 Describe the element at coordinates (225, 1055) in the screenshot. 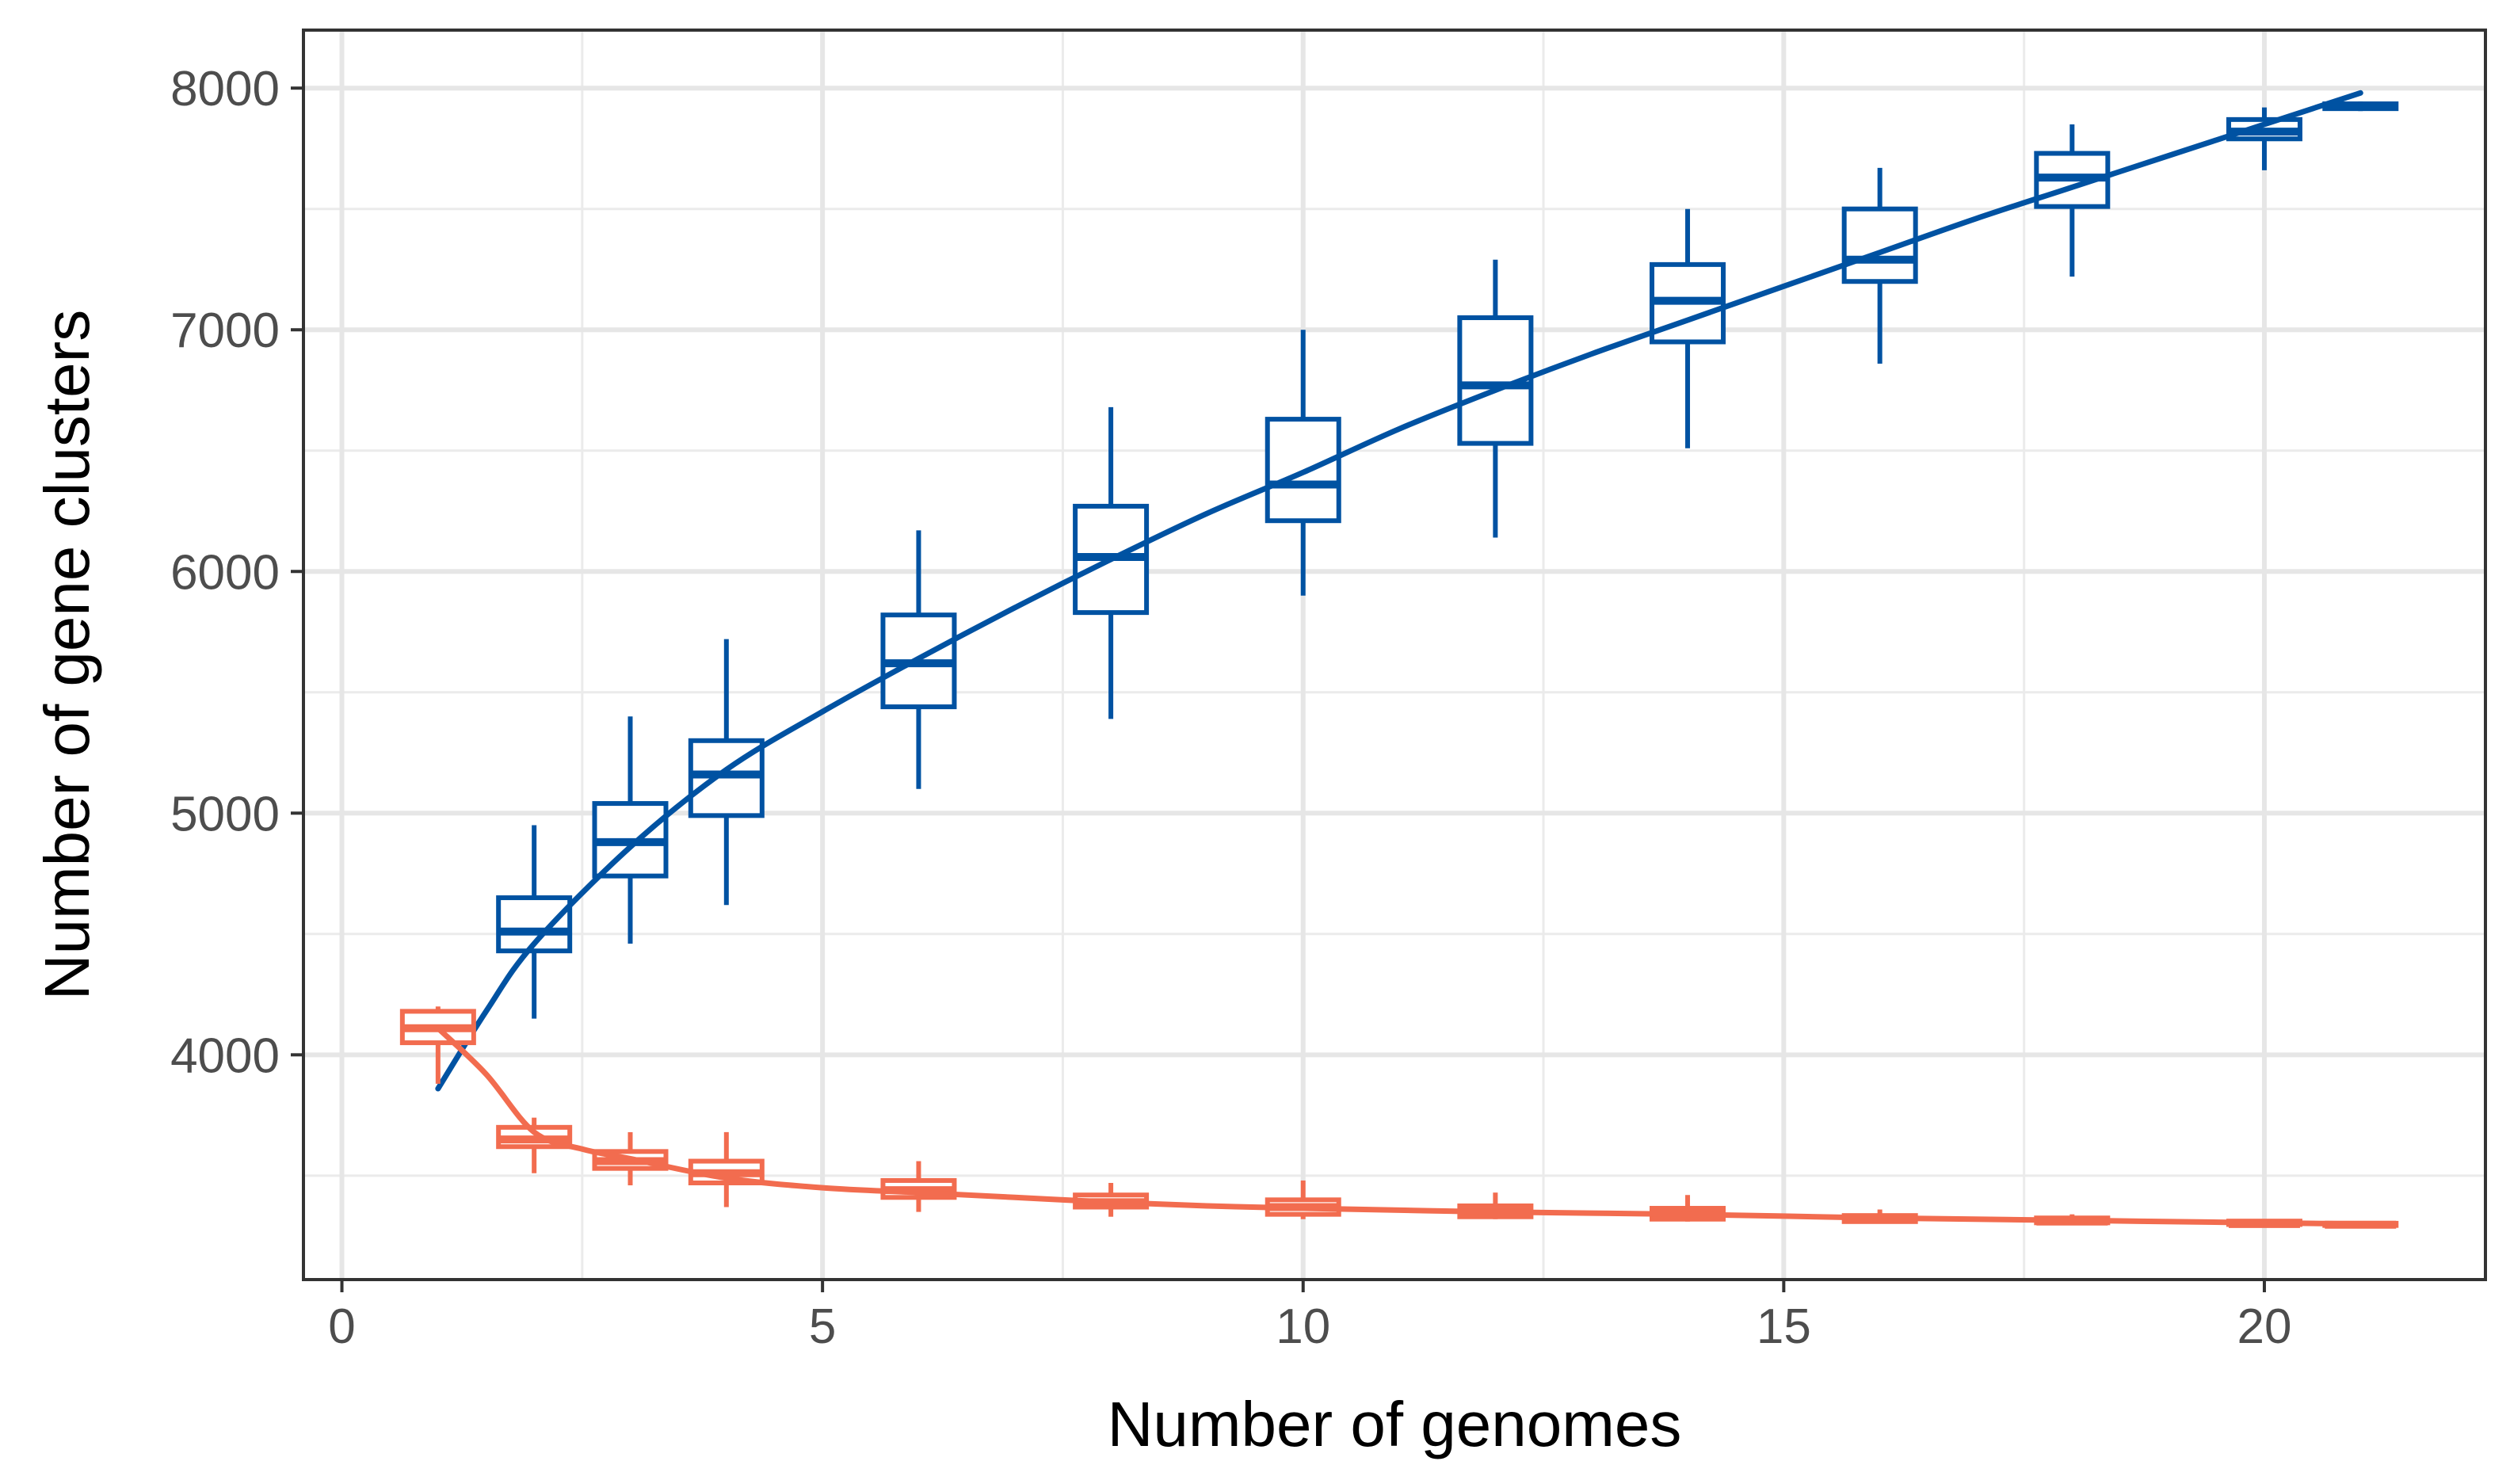

I see `y-tick-label: 4000` at that location.